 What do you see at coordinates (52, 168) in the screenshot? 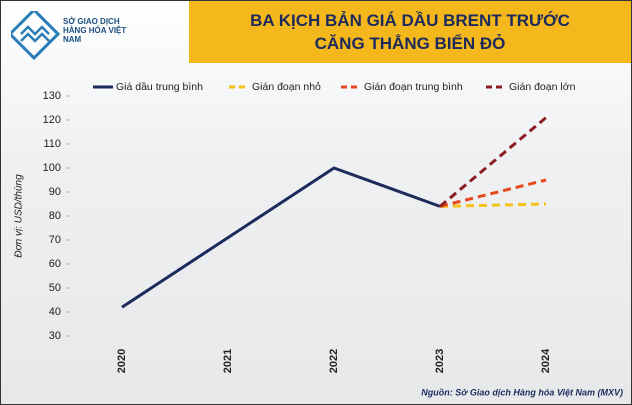
I see `y-tick-label: 100` at bounding box center [52, 168].